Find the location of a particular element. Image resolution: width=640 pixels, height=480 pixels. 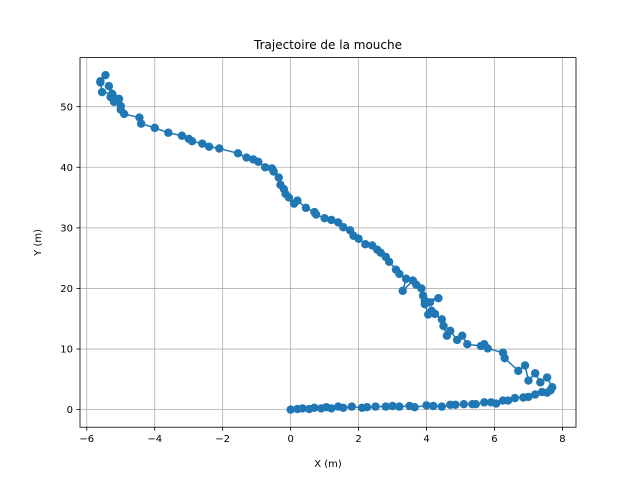

x-tick-label: −6 is located at coordinates (86, 439).